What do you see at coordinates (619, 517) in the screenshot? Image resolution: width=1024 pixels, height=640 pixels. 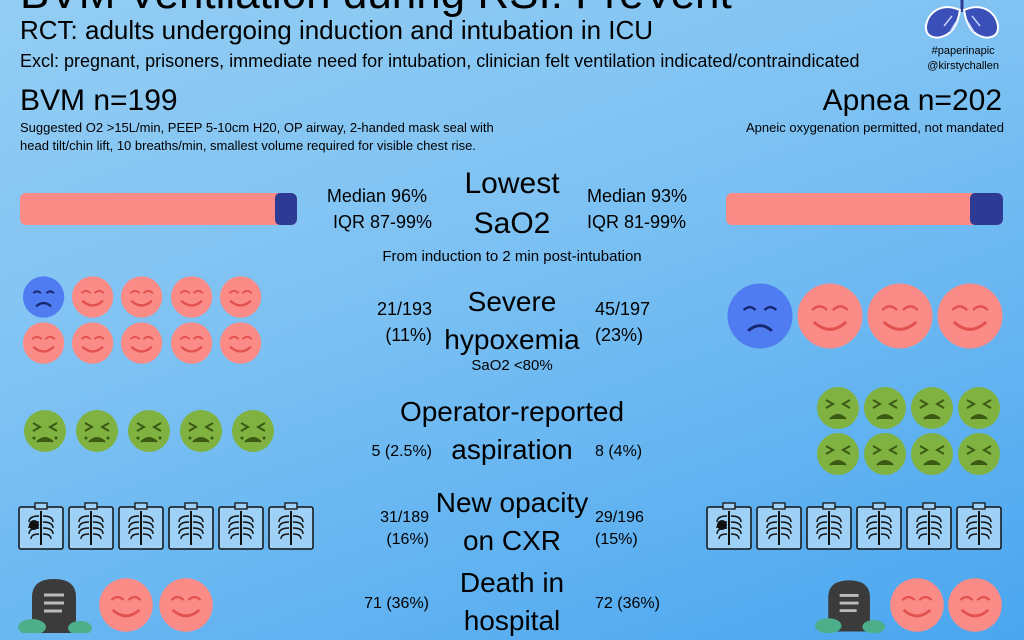 I see `apnea-cxr-count: 29/196` at bounding box center [619, 517].